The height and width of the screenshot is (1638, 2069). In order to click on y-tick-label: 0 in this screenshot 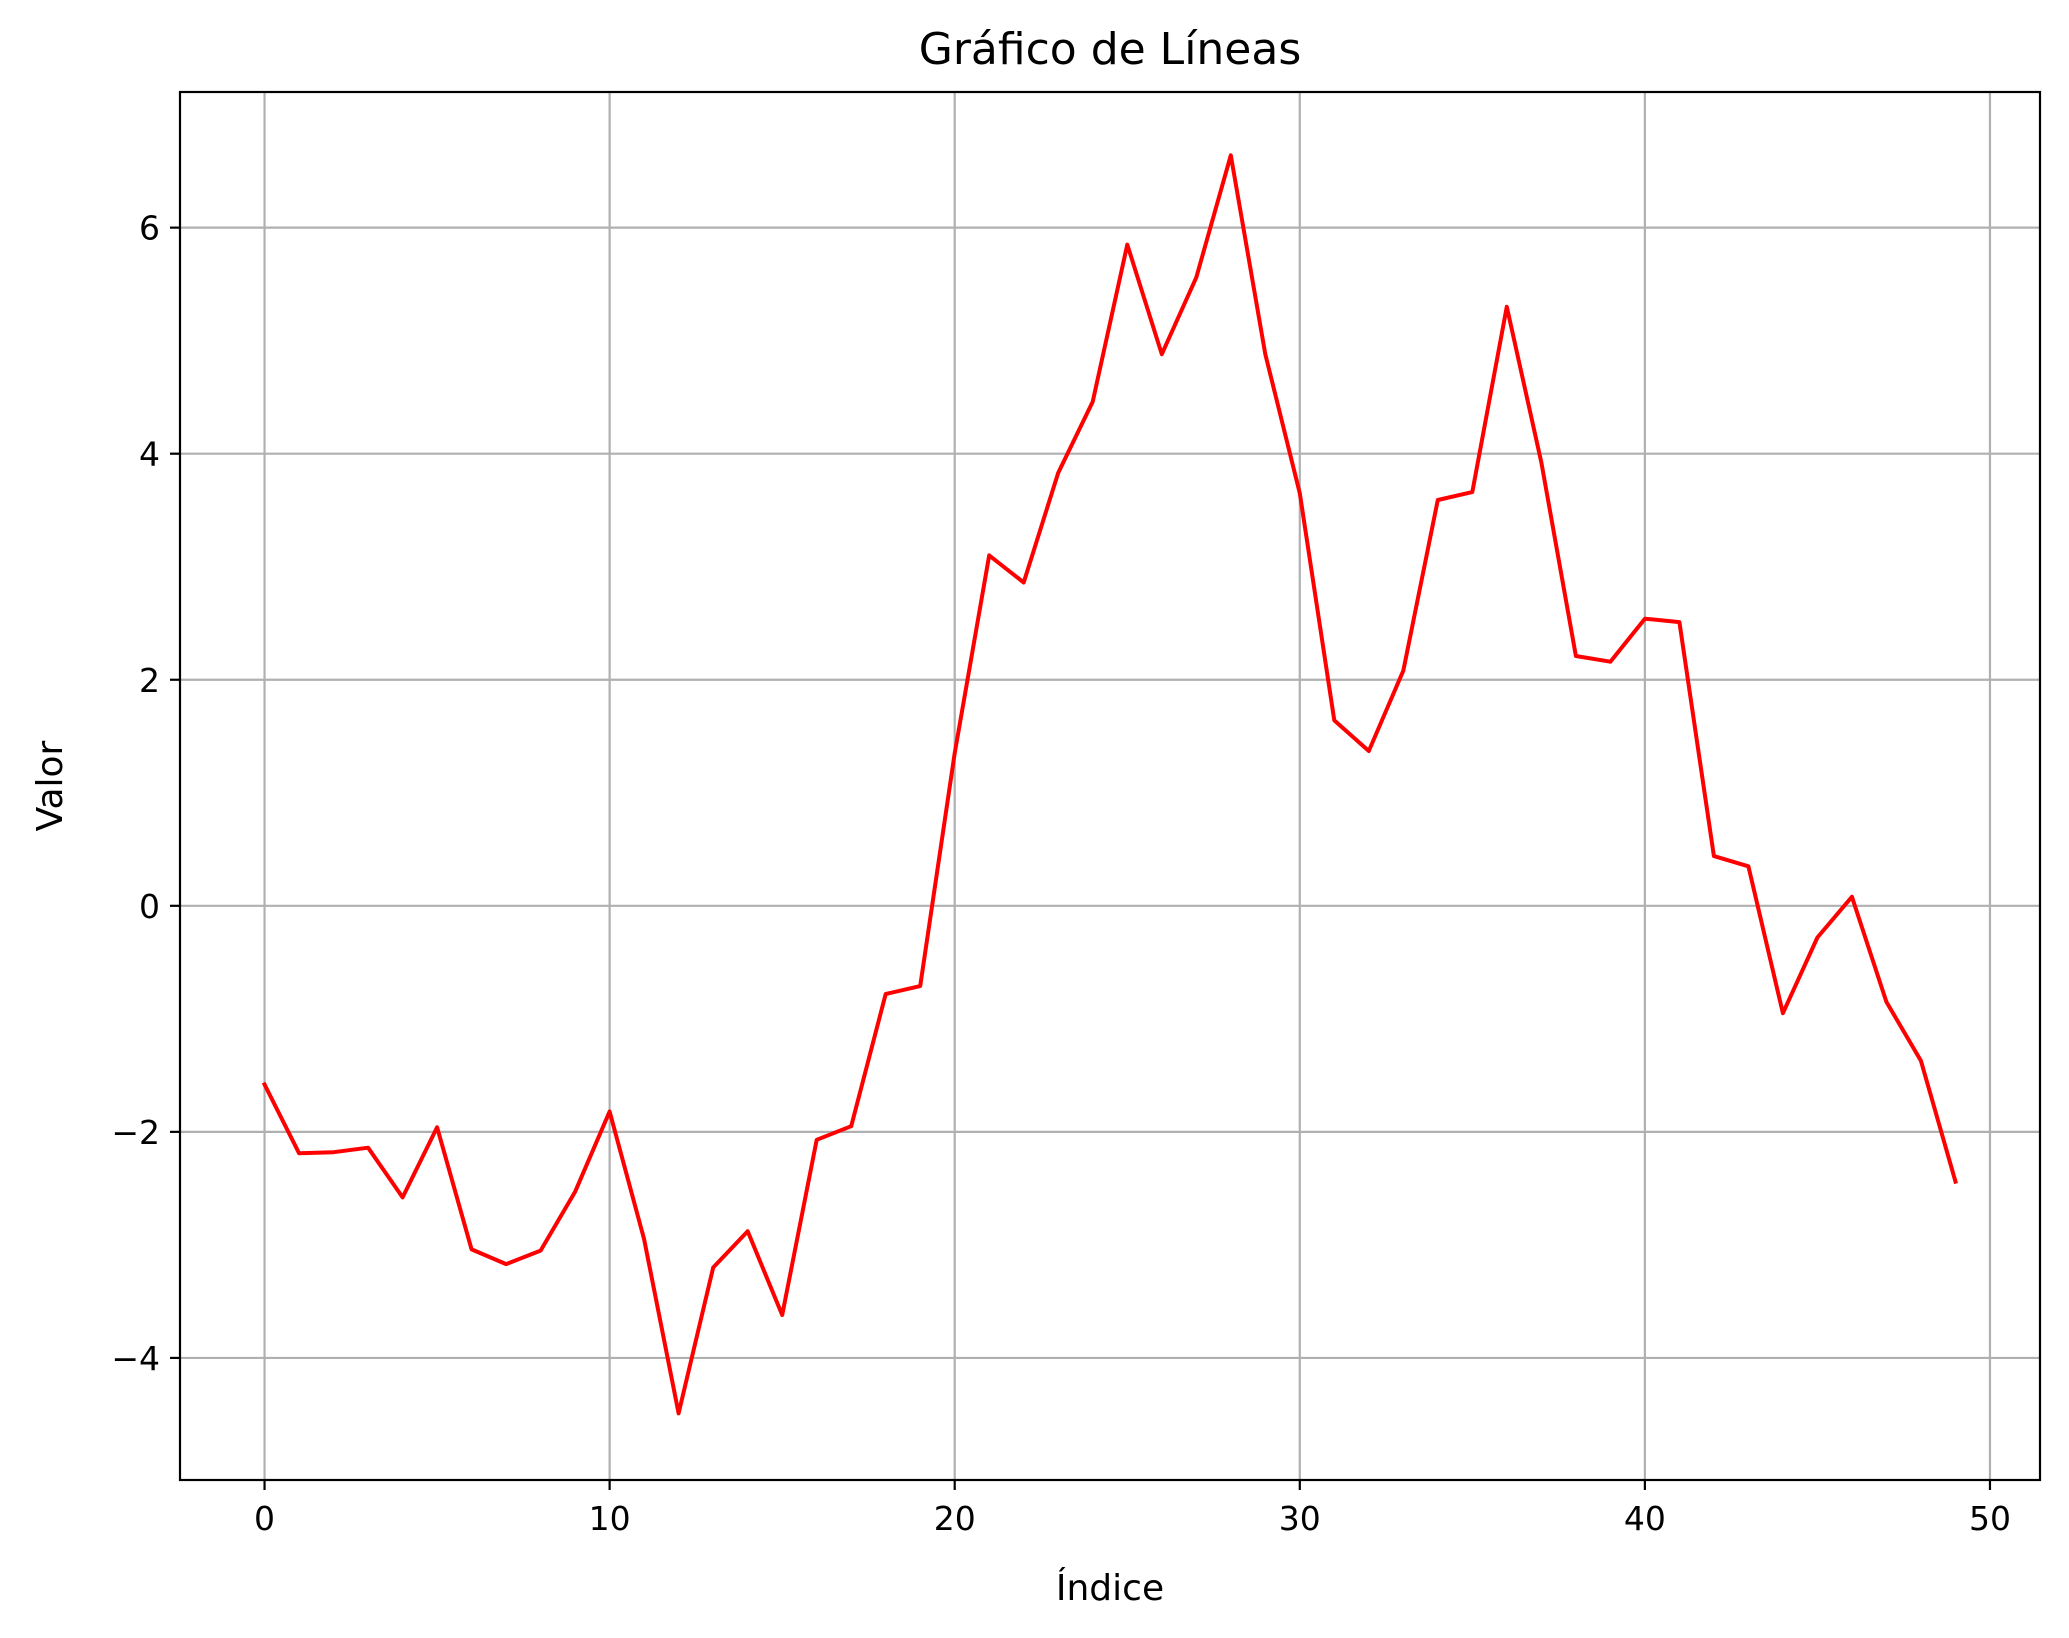, I will do `click(149, 906)`.